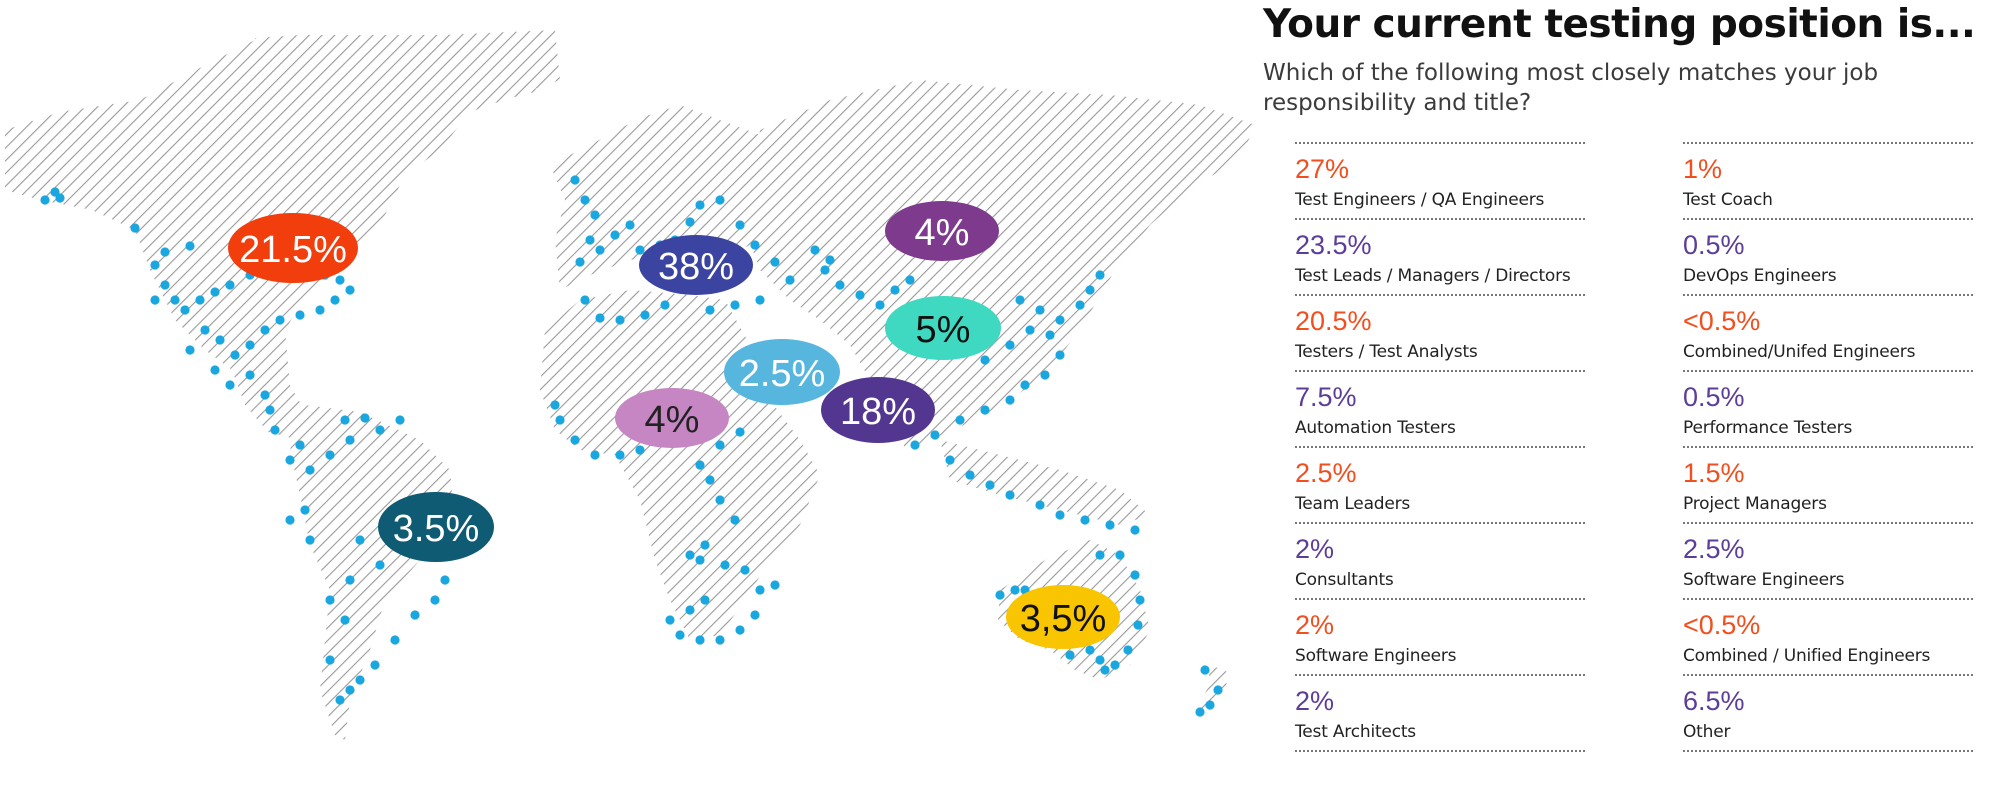 The image size is (1995, 785). I want to click on bubble-value: 21.5%, so click(293, 250).